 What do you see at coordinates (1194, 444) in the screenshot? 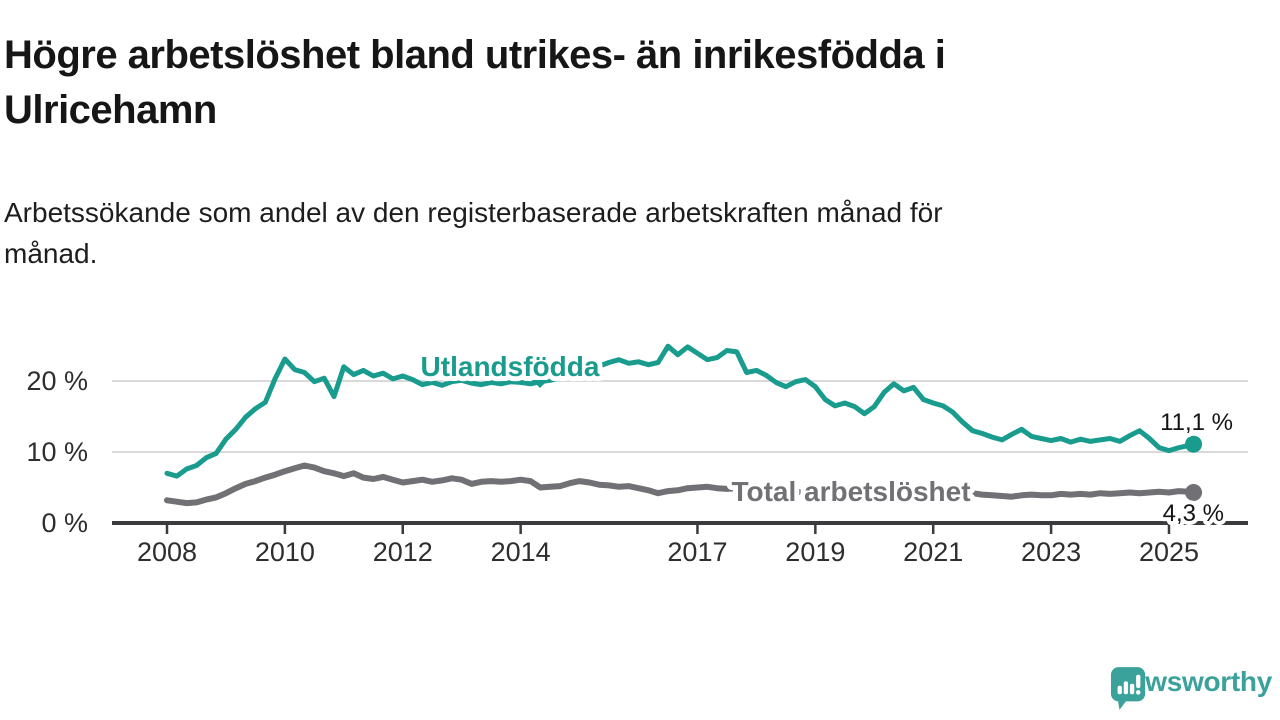
I see `series-end-dot-utlandsfodda` at bounding box center [1194, 444].